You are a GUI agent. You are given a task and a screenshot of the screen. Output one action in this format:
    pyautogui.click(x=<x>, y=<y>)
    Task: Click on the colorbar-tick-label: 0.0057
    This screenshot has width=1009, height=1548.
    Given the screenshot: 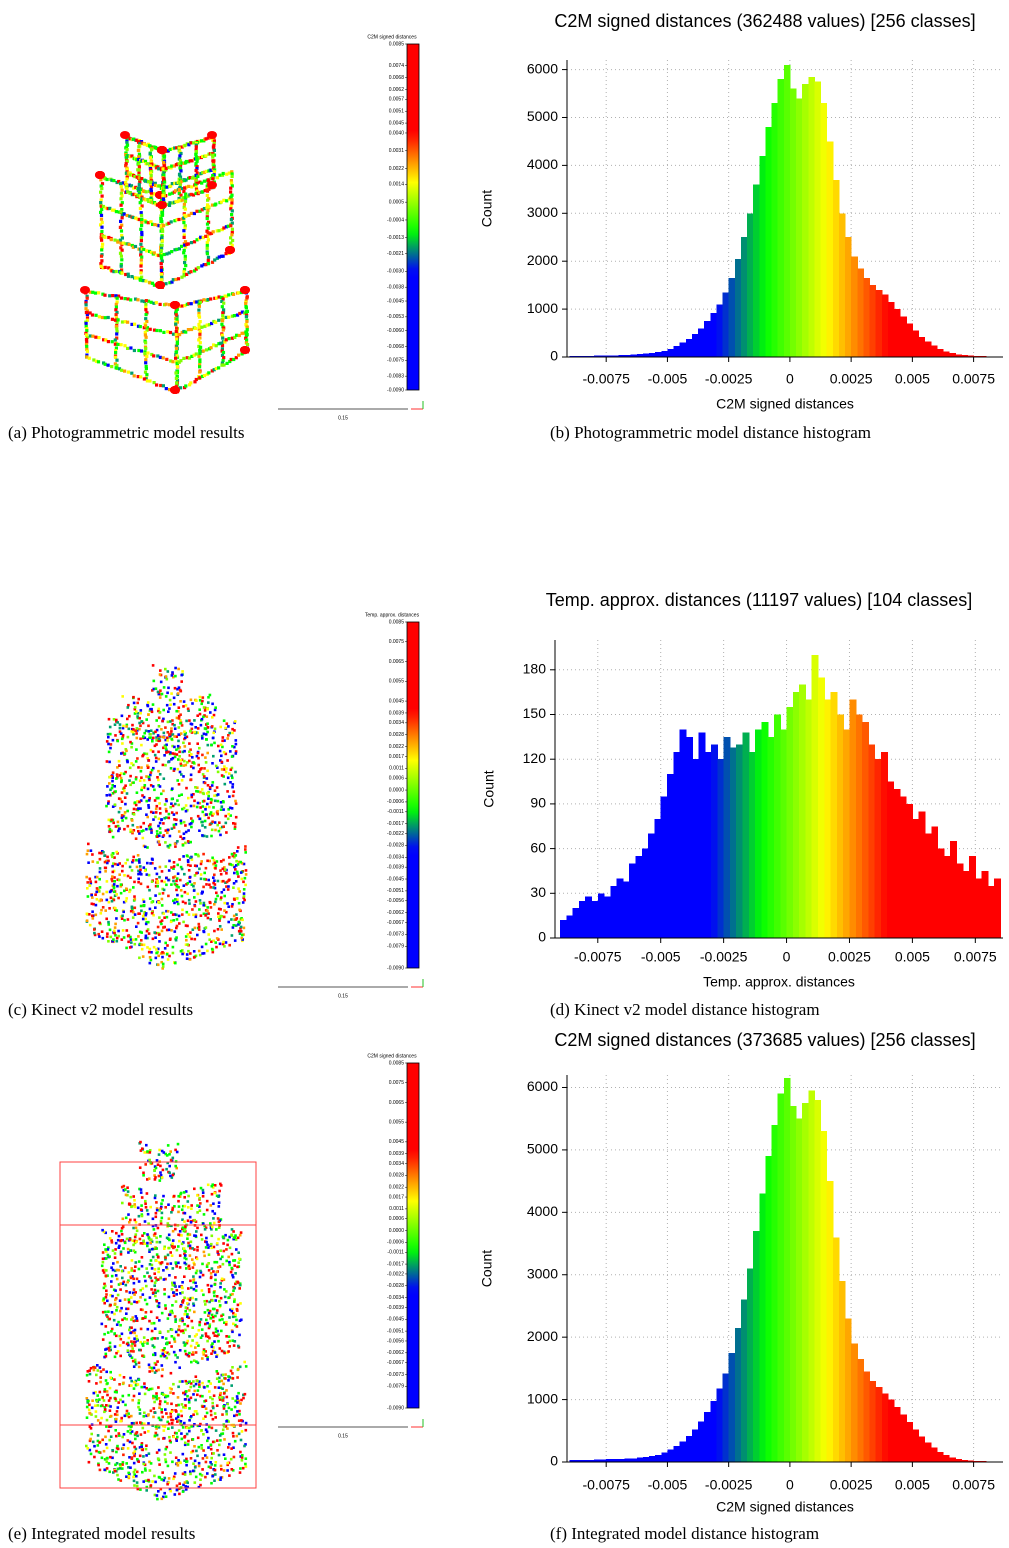 What is the action you would take?
    pyautogui.click(x=397, y=100)
    